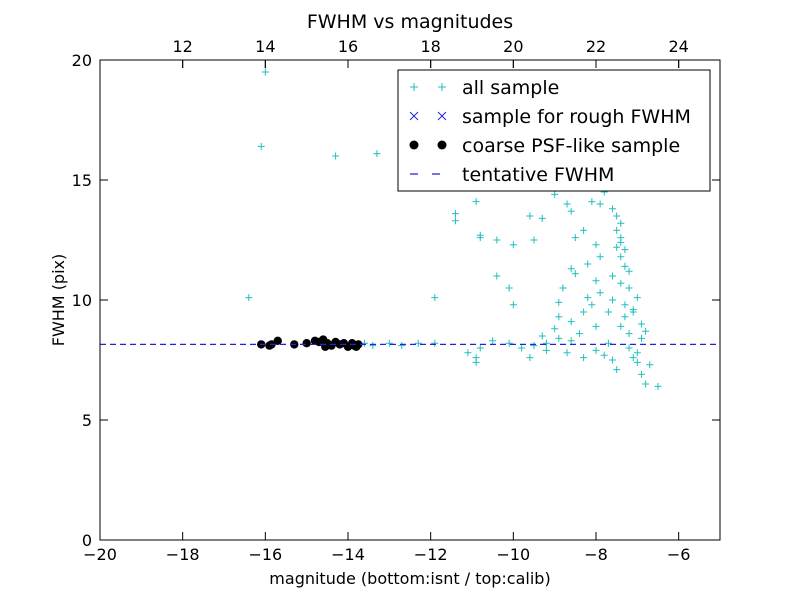  What do you see at coordinates (442, 116) in the screenshot?
I see `legend-x-marker` at bounding box center [442, 116].